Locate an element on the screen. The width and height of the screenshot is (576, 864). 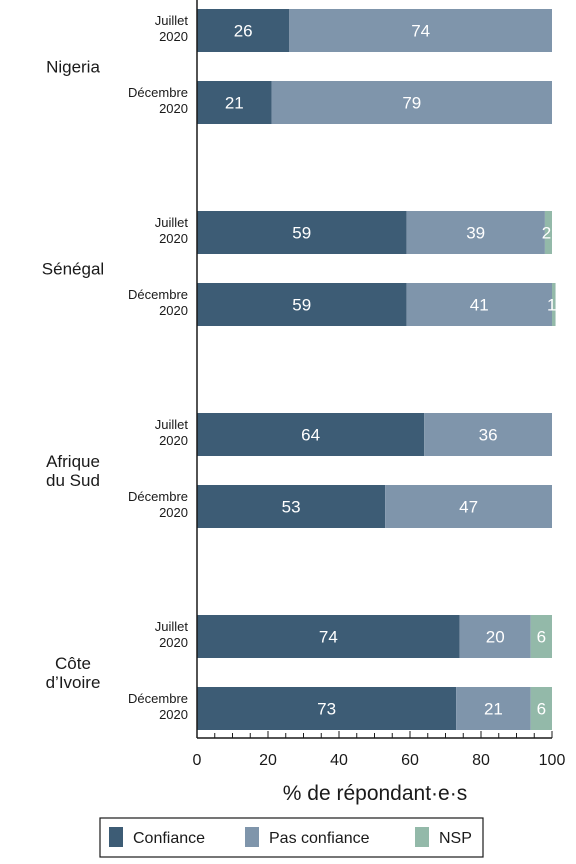
country-label: Nigeria is located at coordinates (73, 67).